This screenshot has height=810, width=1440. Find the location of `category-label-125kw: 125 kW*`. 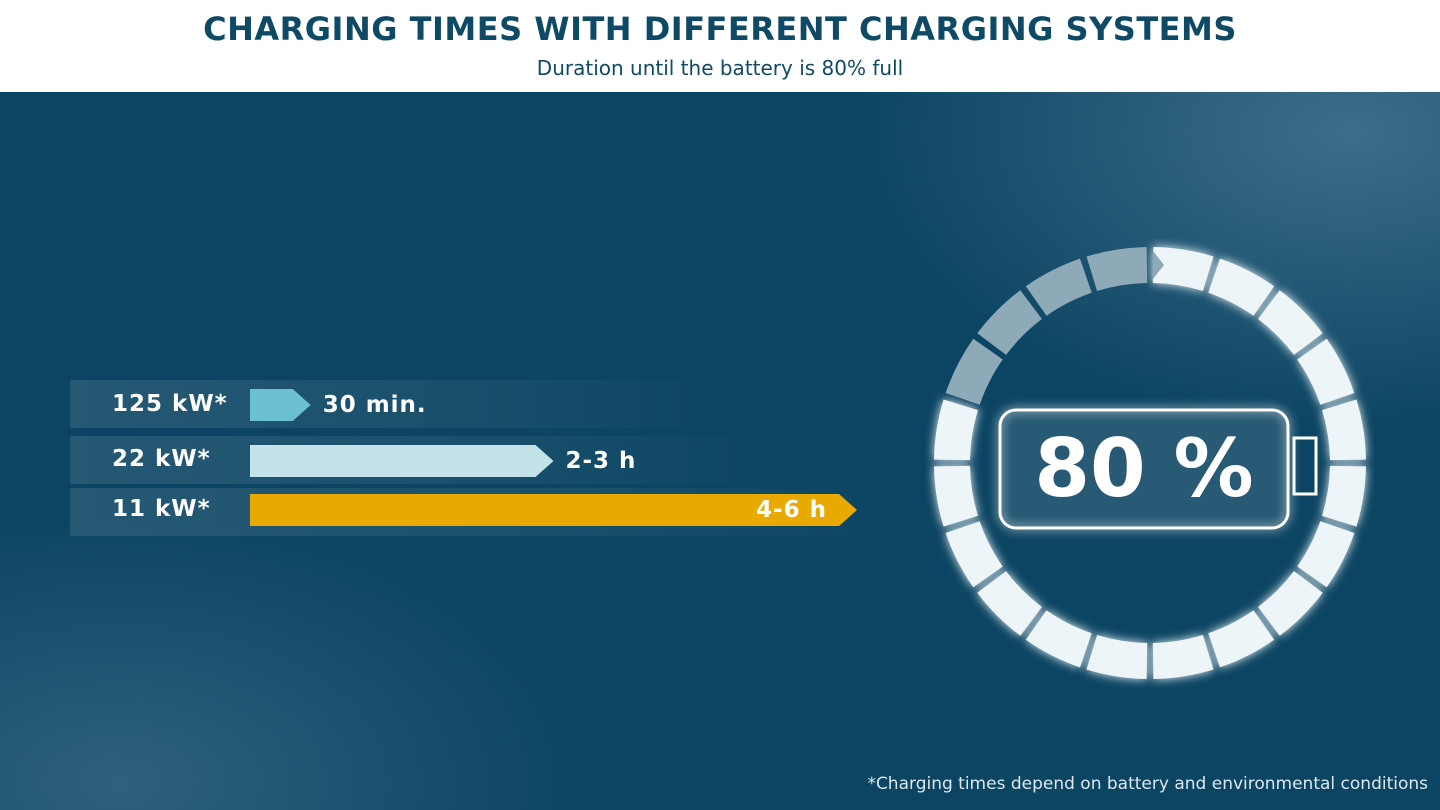

category-label-125kw: 125 kW* is located at coordinates (170, 404).